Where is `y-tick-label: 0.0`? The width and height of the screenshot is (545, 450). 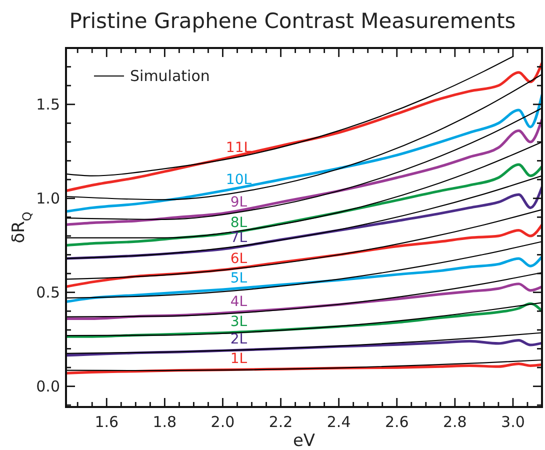
y-tick-label: 0.0 is located at coordinates (48, 386).